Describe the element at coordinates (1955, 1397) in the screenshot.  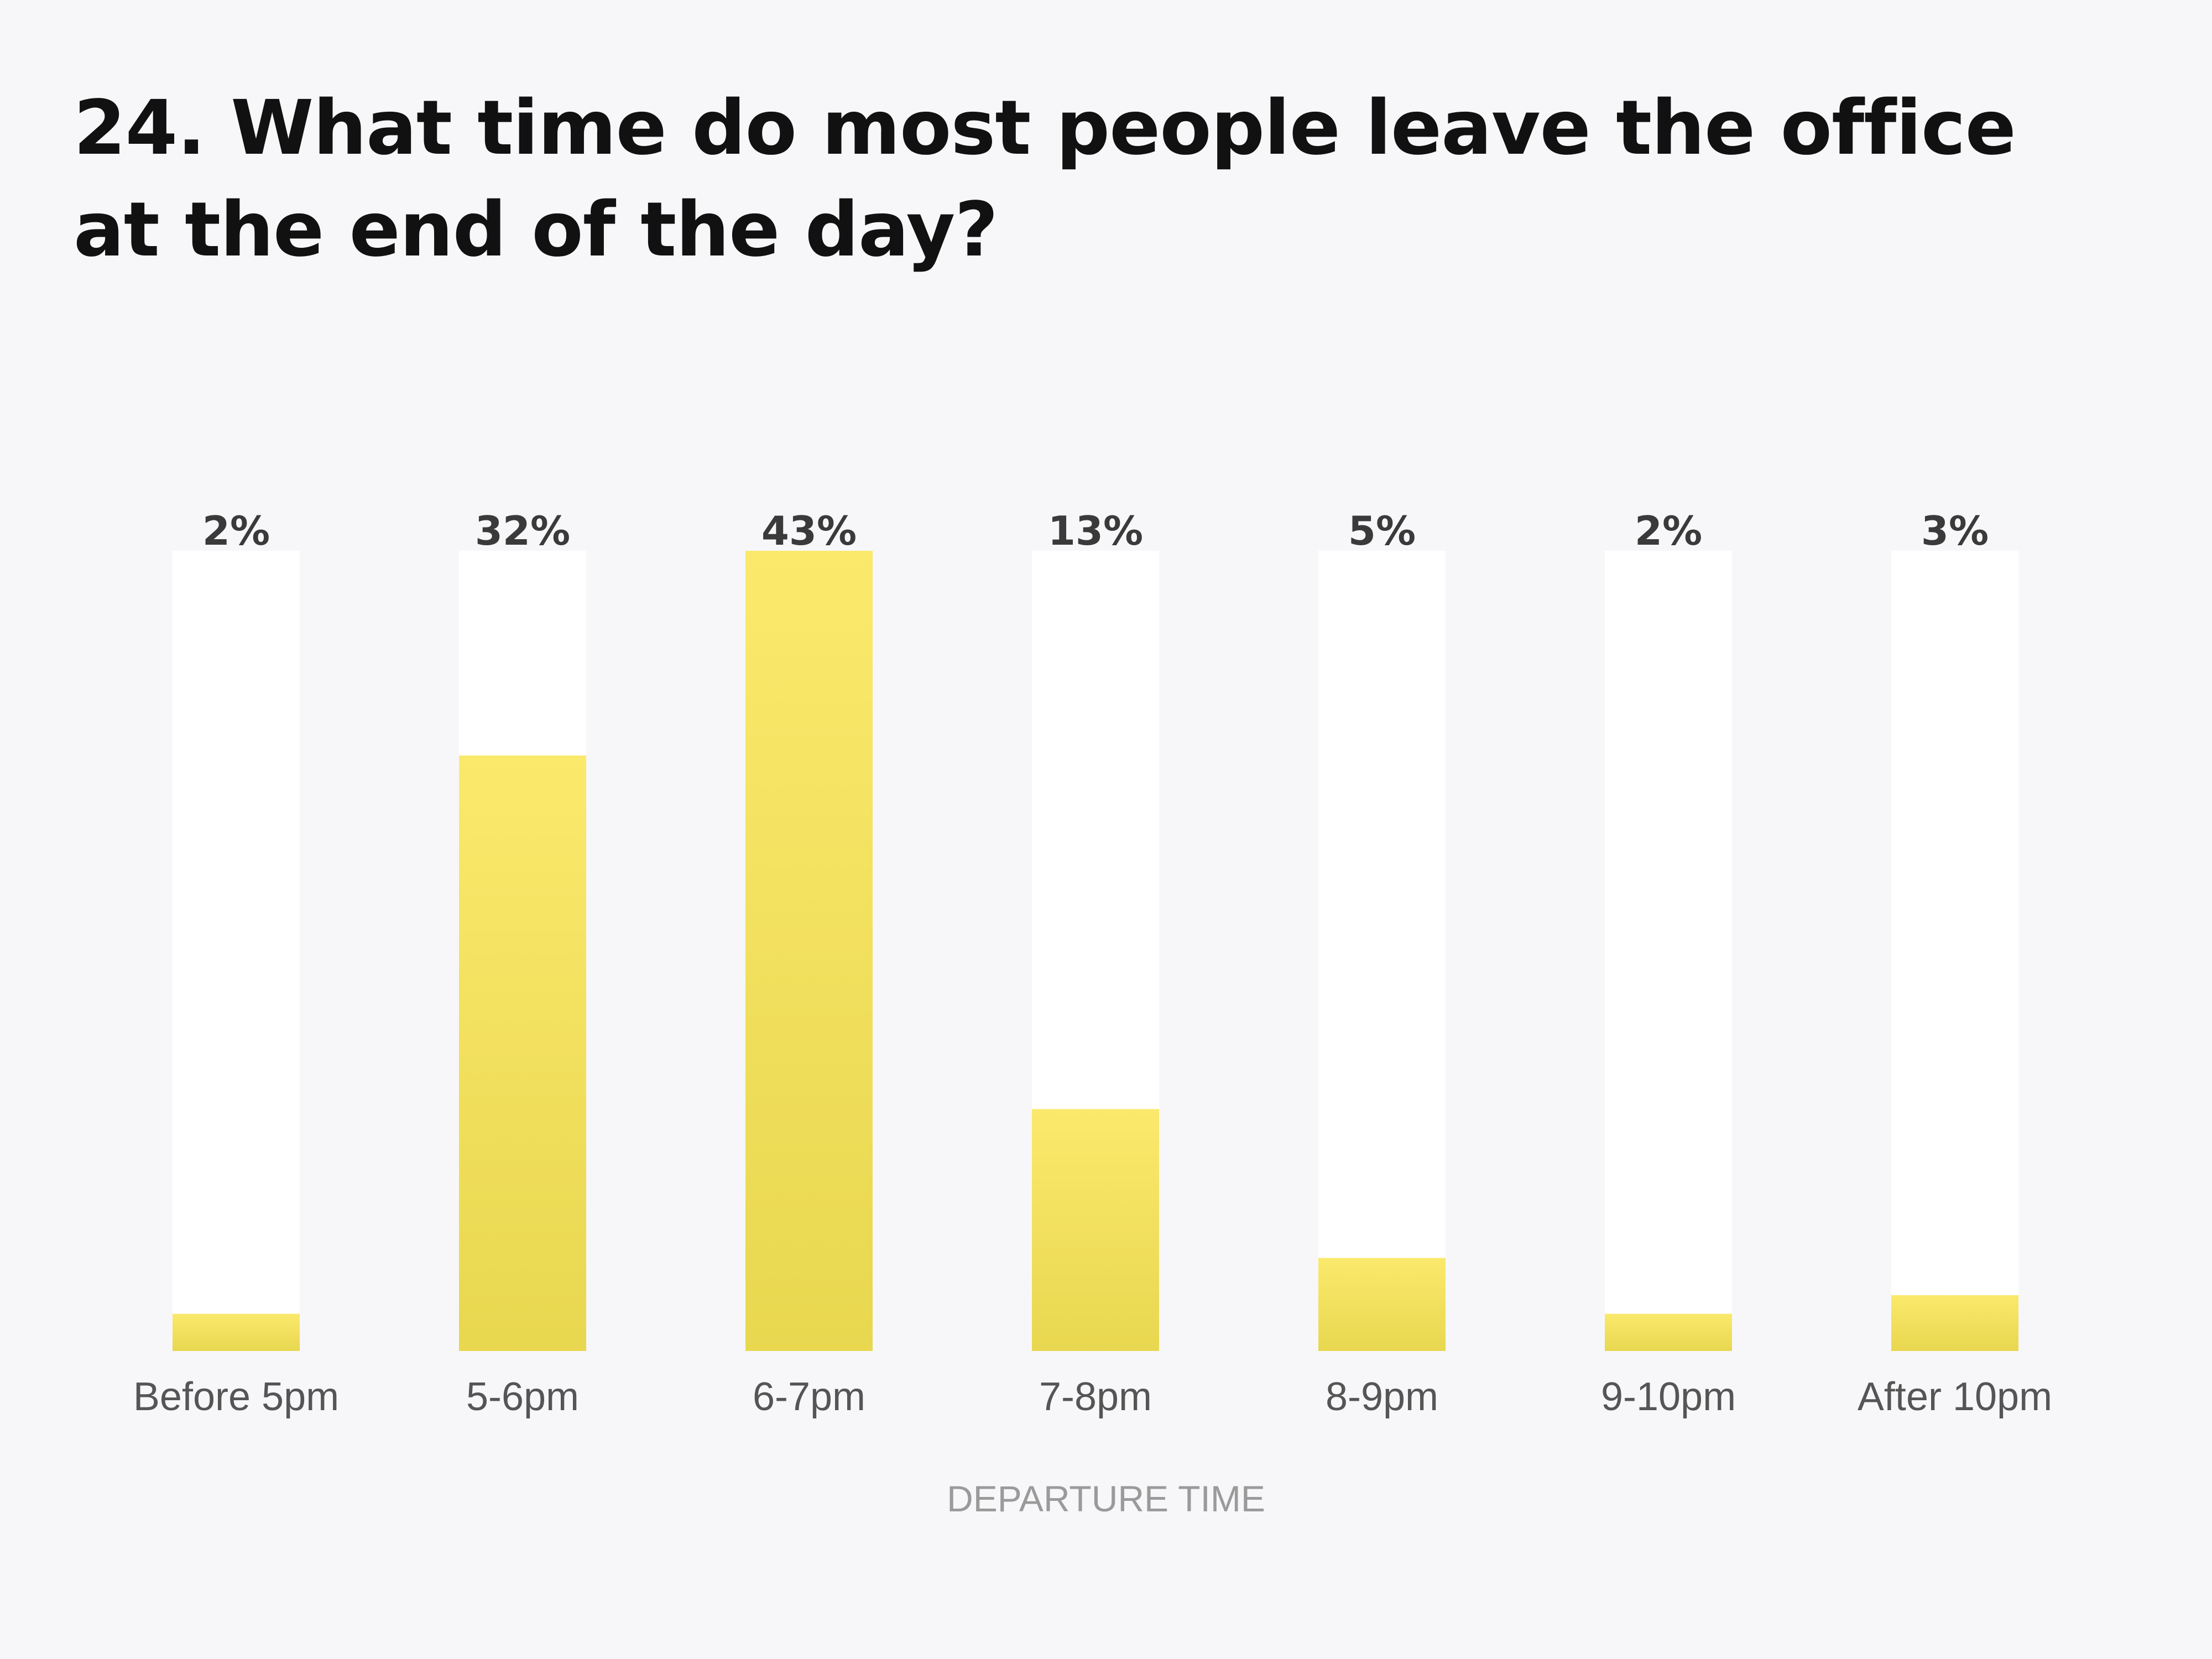
I see `category-tick-label: After 10pm` at that location.